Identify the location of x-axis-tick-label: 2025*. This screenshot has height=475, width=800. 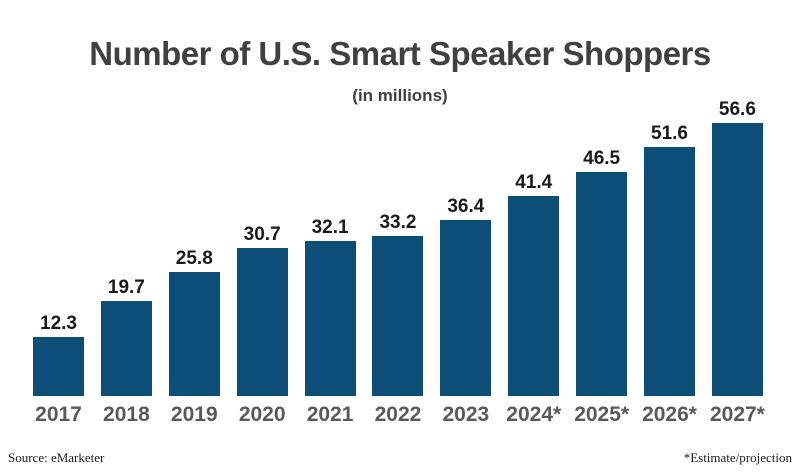
(602, 414).